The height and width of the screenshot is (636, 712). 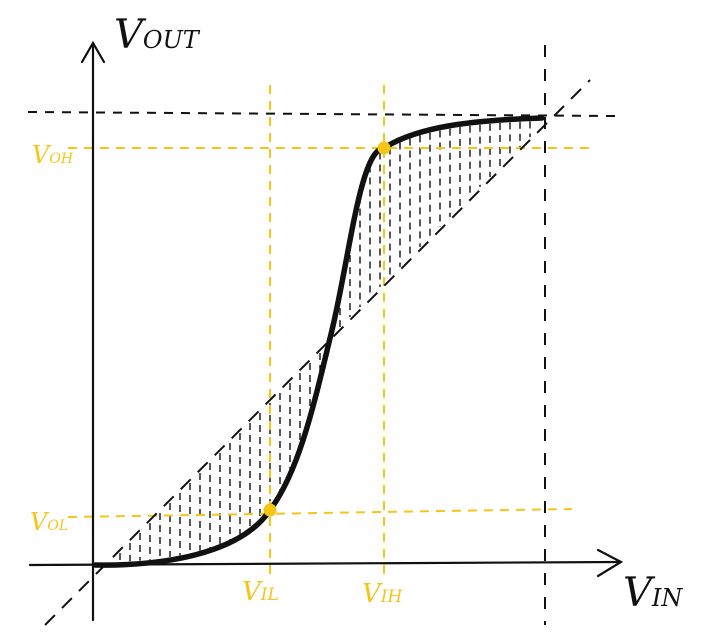 I want to click on x-axis-arrowhead, so click(x=610, y=563).